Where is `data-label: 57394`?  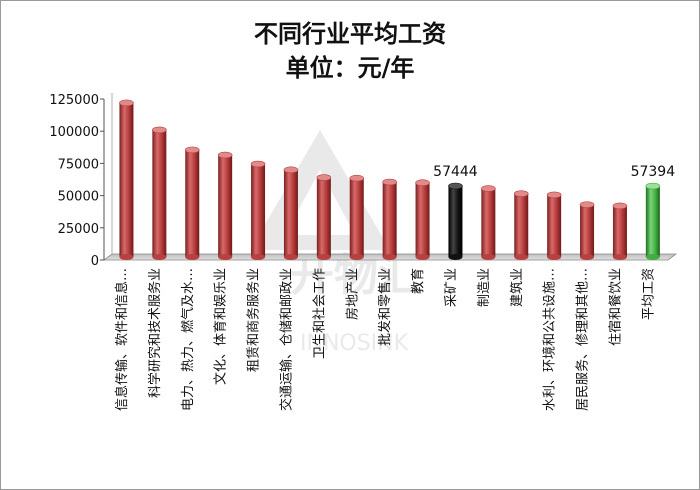 data-label: 57394 is located at coordinates (653, 172).